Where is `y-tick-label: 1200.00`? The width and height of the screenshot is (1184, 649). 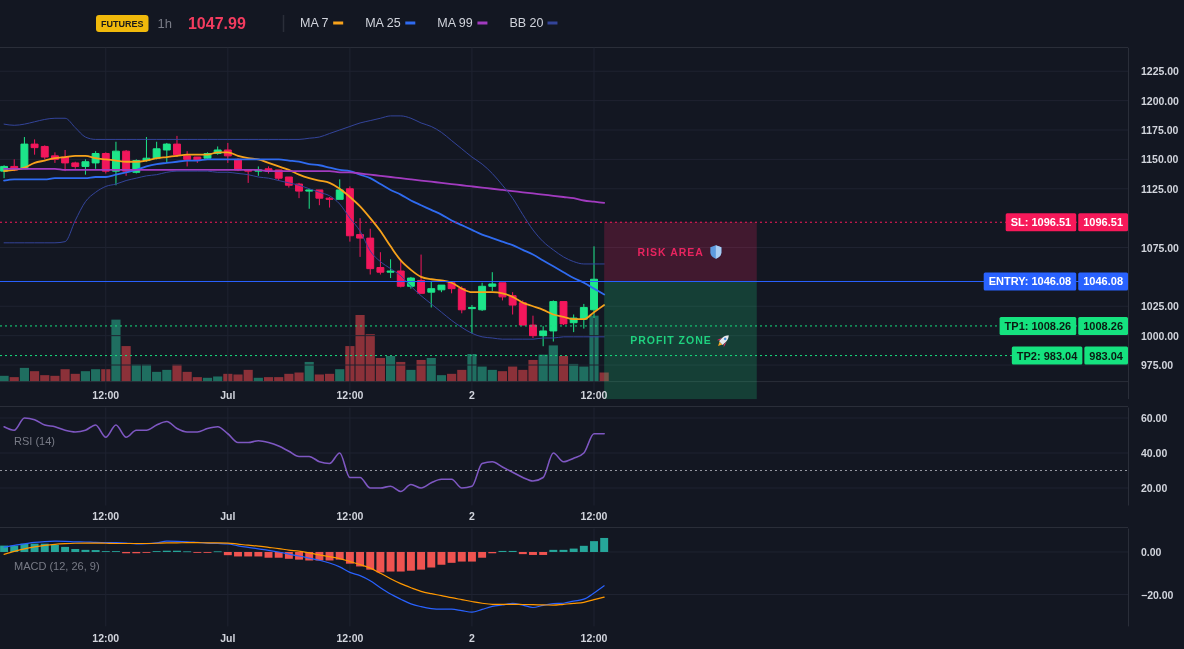
y-tick-label: 1200.00 is located at coordinates (1160, 100).